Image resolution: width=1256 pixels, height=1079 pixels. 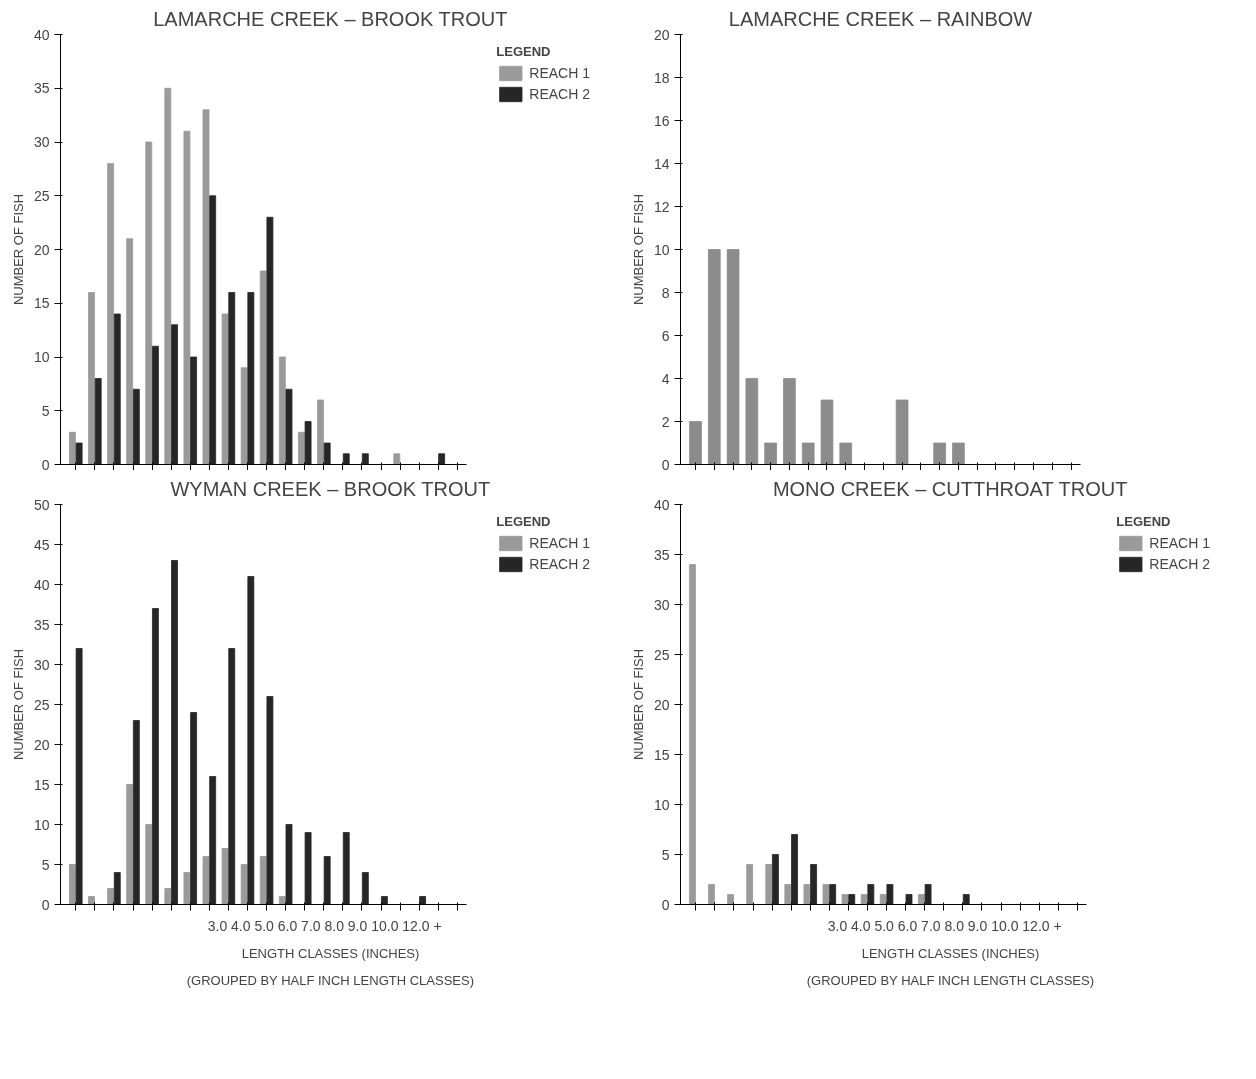 I want to click on y-tick-label: 4, so click(x=665, y=378).